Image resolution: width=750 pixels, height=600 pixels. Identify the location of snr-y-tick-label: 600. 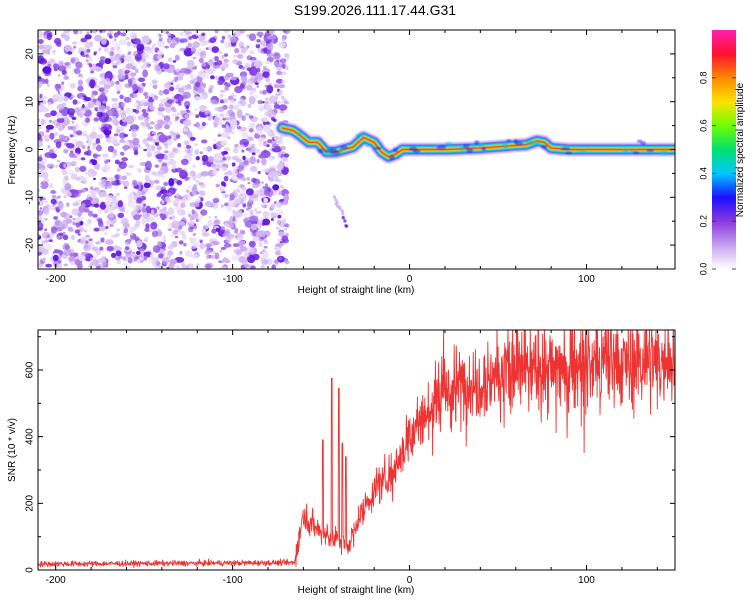
(30, 369).